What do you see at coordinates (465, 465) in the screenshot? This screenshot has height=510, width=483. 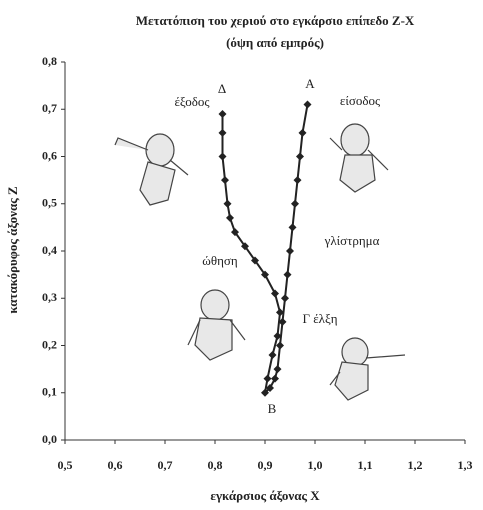 I see `x-tick-label: 1,3` at bounding box center [465, 465].